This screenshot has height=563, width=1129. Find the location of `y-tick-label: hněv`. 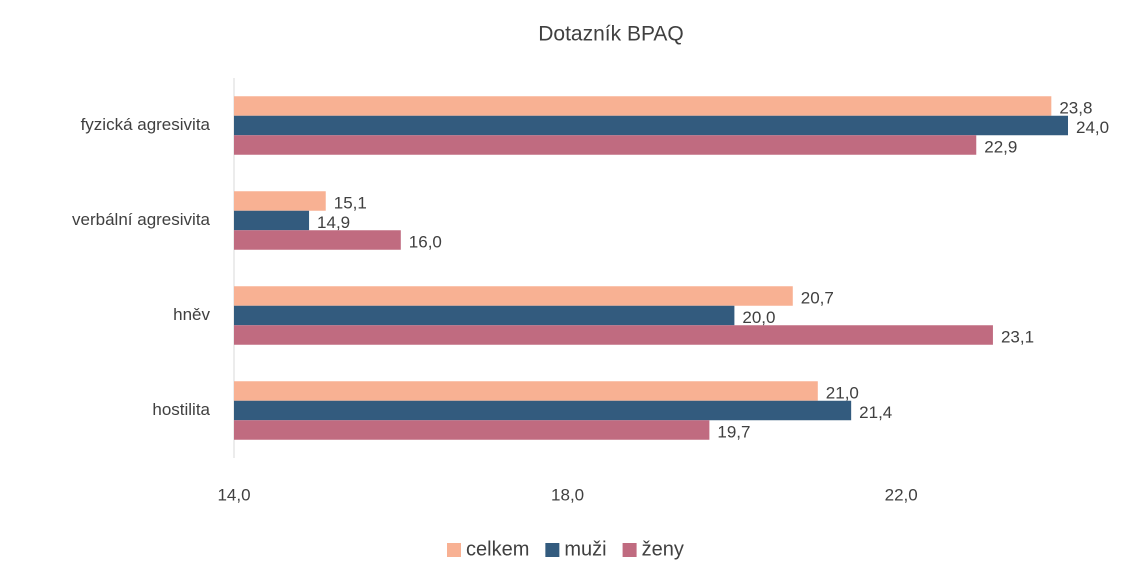

y-tick-label: hněv is located at coordinates (191, 314).